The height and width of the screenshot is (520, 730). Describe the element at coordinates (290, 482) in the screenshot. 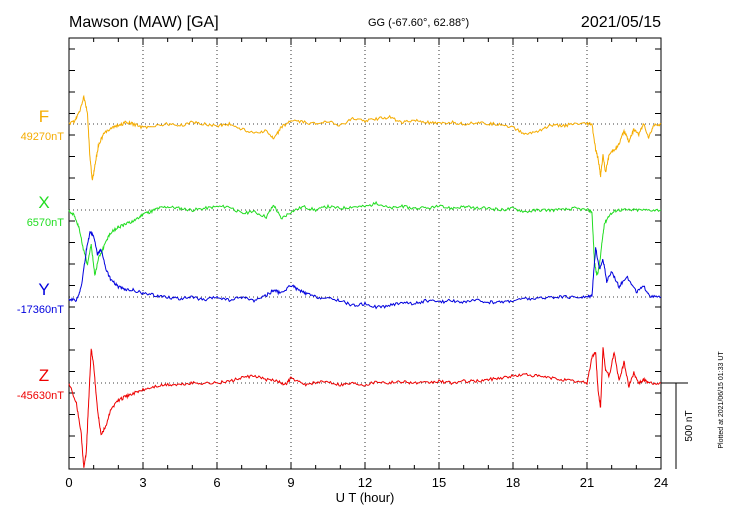

I see `x-tick-label-9: 9` at that location.